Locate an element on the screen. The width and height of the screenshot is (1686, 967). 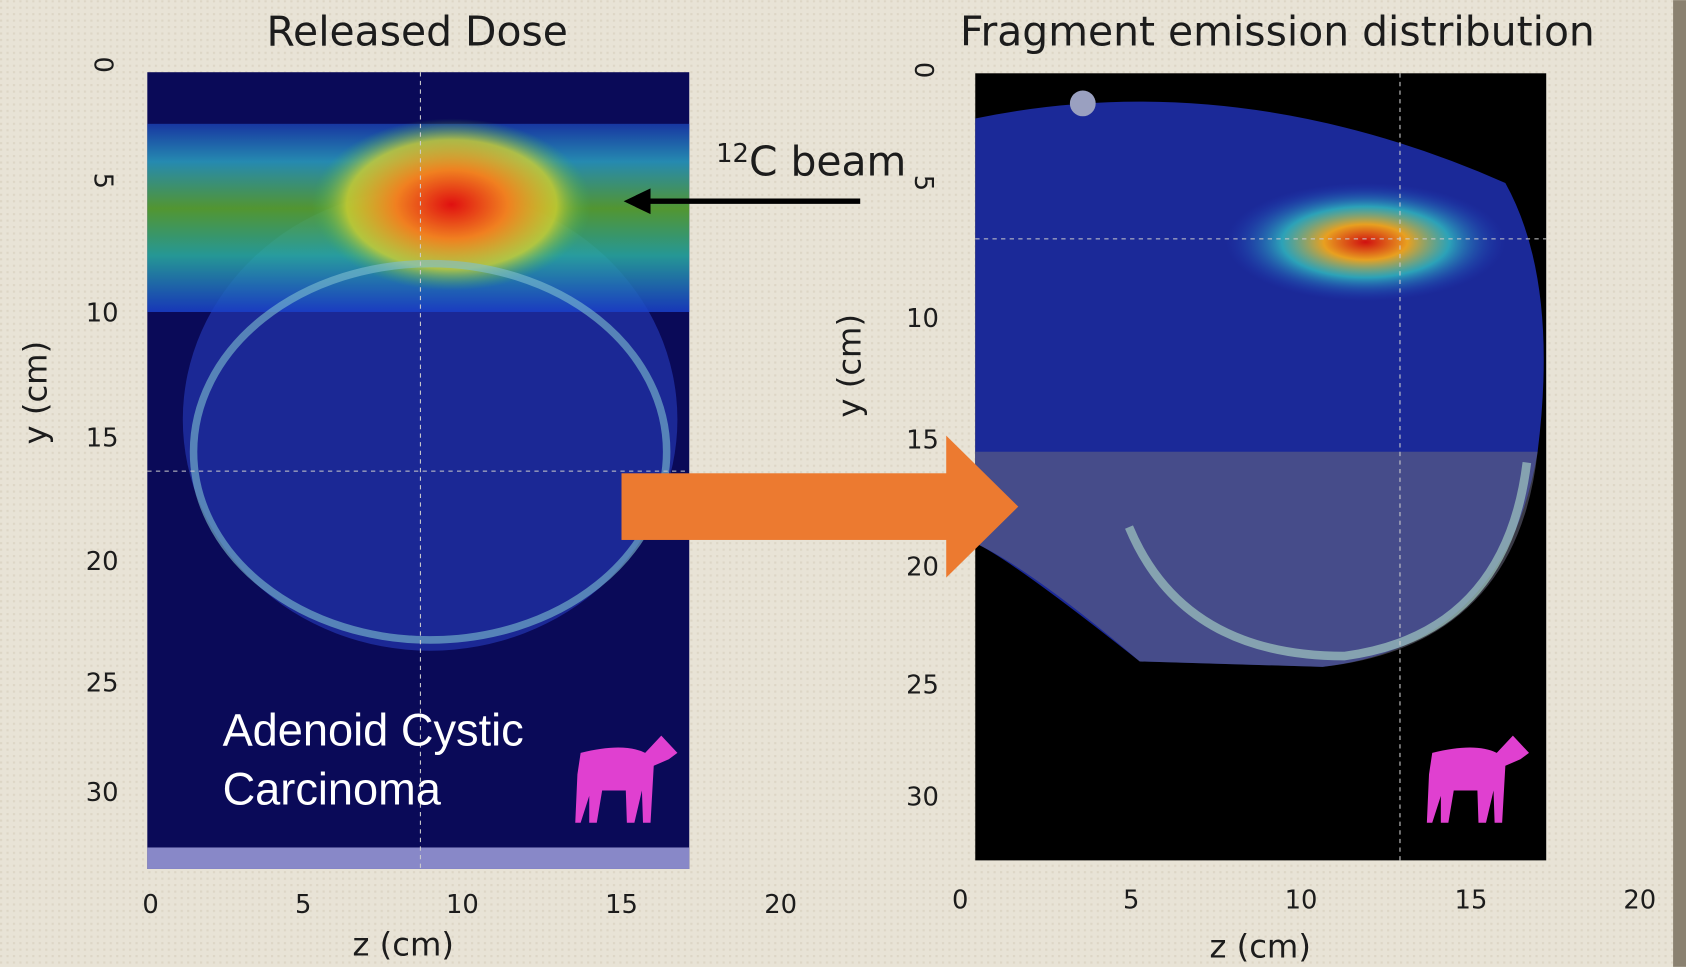
right-title: Fragment emission distribution is located at coordinates (1277, 32).